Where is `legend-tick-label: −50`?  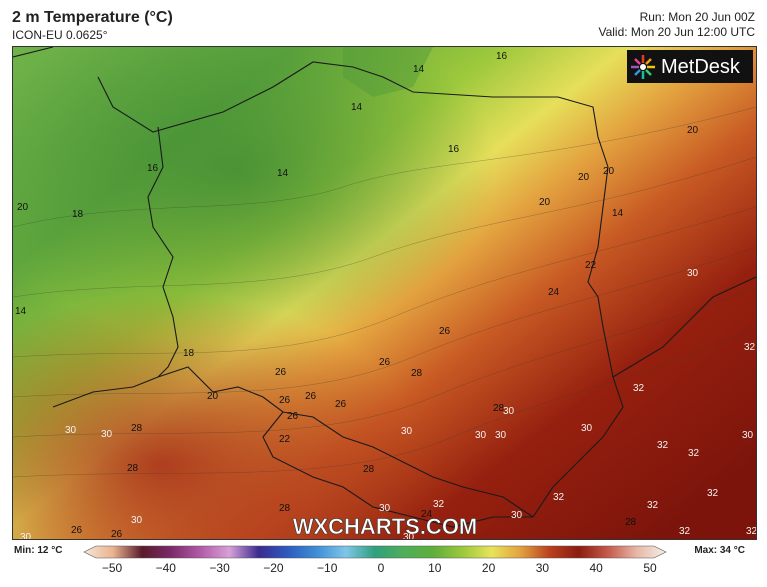 legend-tick-label: −50 is located at coordinates (112, 568).